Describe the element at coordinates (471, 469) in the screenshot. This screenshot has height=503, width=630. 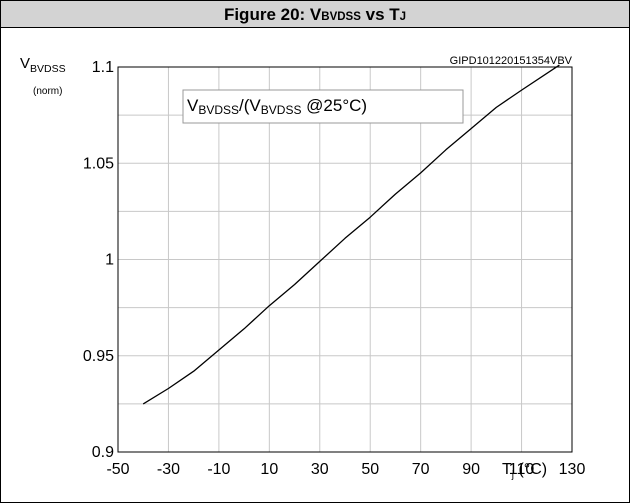
I see `x-tick-label: 90` at that location.